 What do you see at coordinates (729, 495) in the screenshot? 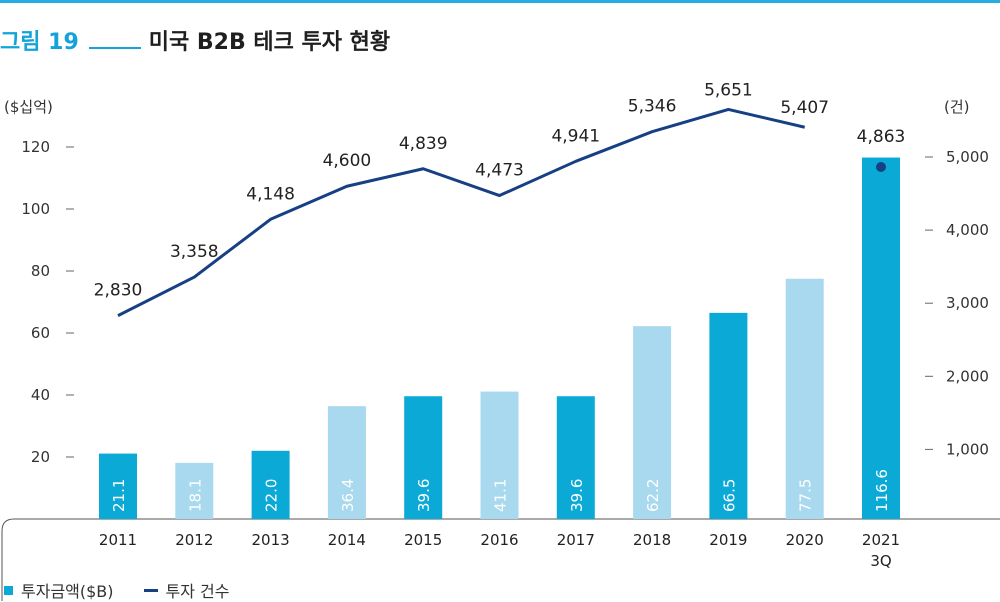
I see `bar-value-label: 66.5` at bounding box center [729, 495].